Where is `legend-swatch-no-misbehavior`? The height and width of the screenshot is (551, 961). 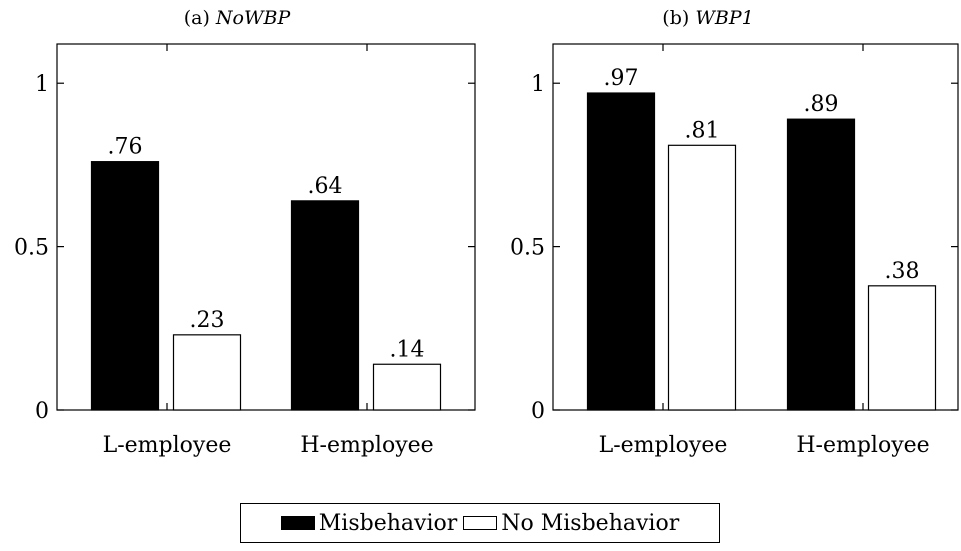
legend-swatch-no-misbehavior is located at coordinates (480, 523).